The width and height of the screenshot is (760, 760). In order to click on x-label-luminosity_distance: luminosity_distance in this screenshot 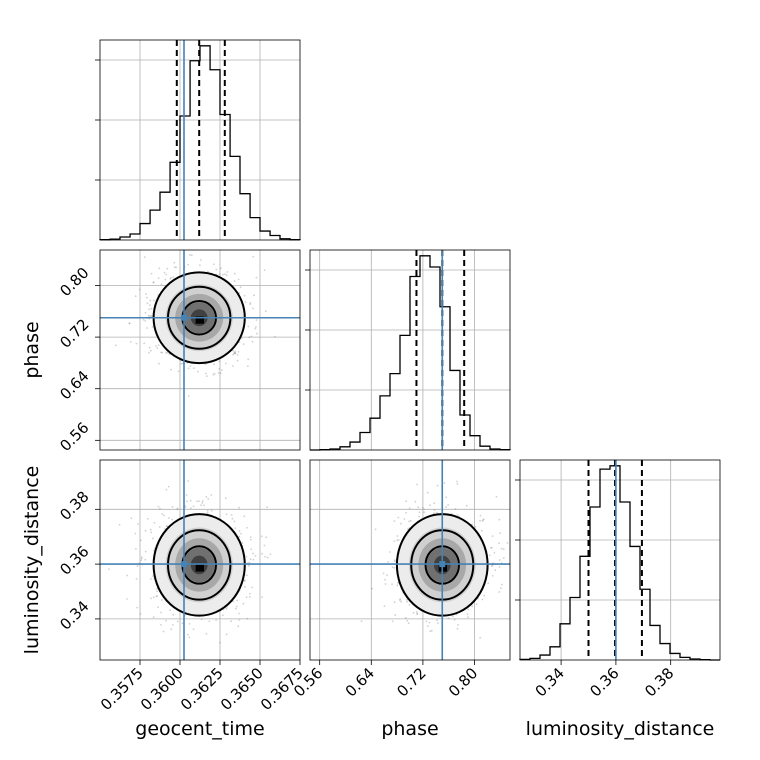, I will do `click(620, 729)`.